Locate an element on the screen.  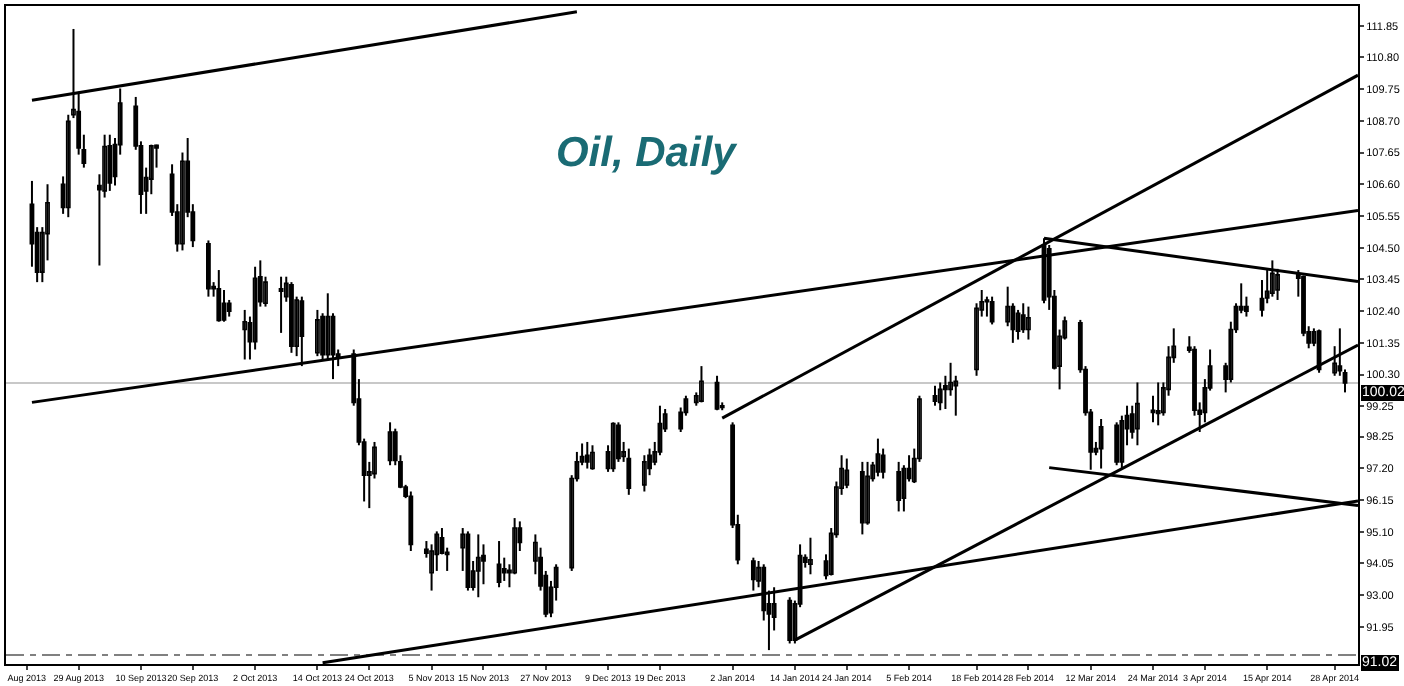
text: Oil, Daily is located at coordinates (647, 152).